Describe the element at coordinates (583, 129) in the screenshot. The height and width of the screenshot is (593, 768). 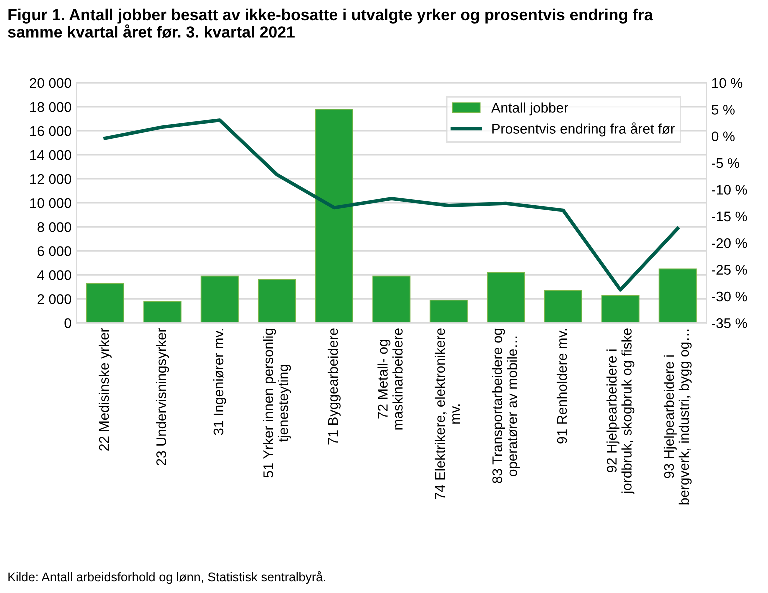
I see `legend-label: Prosentvis endring fra året før` at that location.